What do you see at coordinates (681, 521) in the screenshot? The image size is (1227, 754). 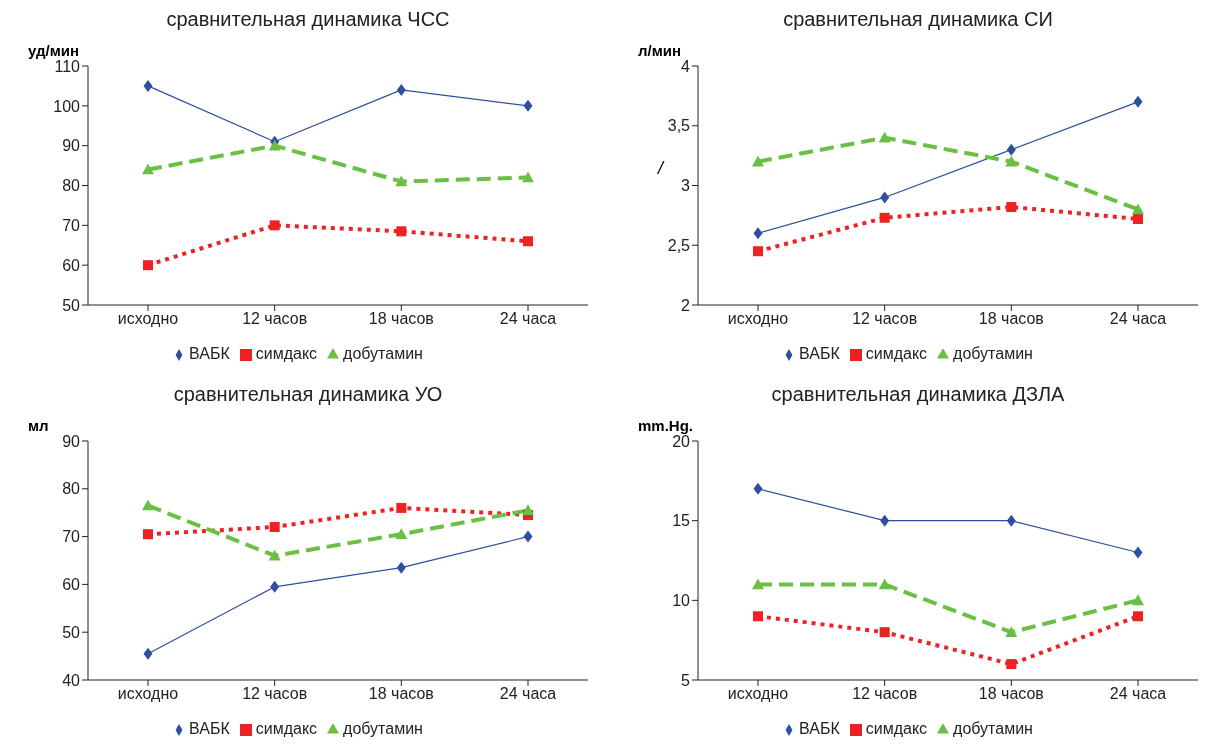 I see `y-tick-label: 15` at bounding box center [681, 521].